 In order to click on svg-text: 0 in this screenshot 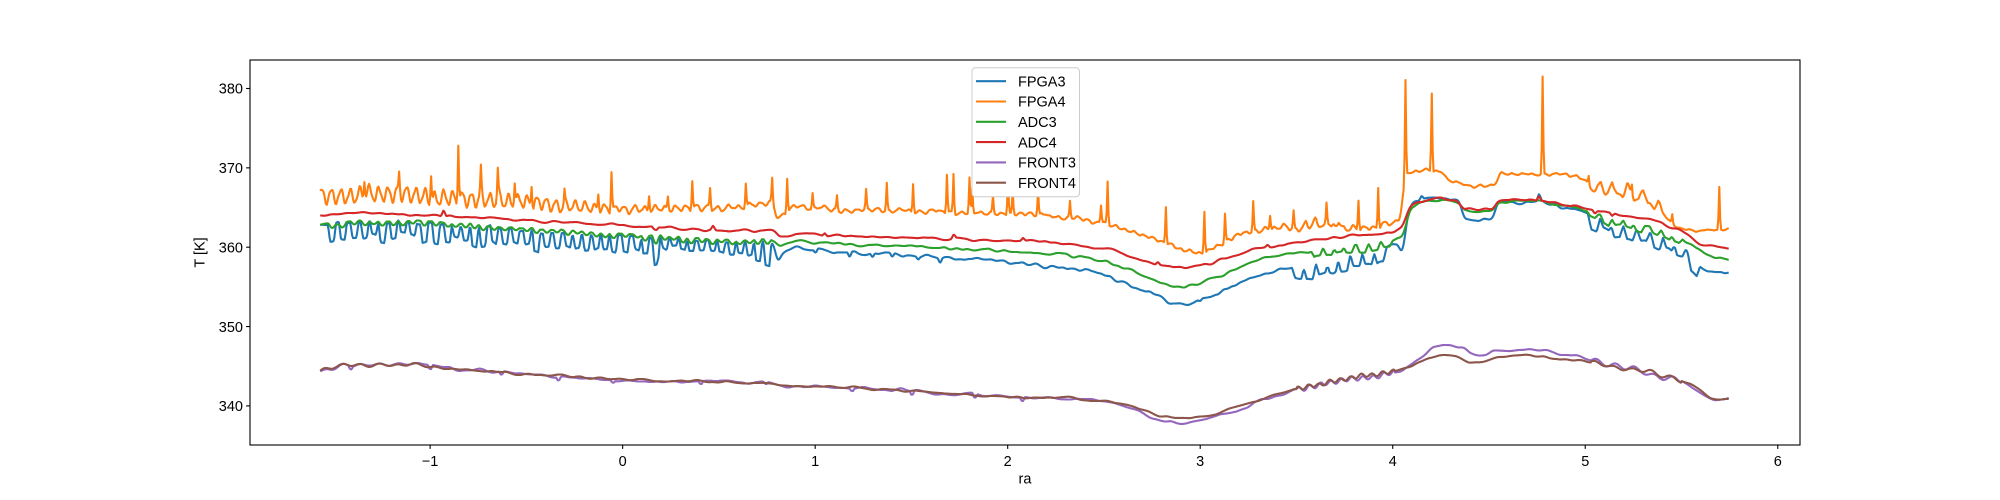, I will do `click(623, 462)`.